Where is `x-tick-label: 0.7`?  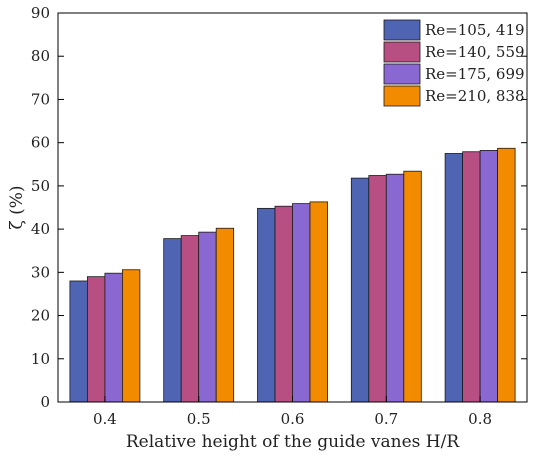
x-tick-label: 0.7 is located at coordinates (386, 419).